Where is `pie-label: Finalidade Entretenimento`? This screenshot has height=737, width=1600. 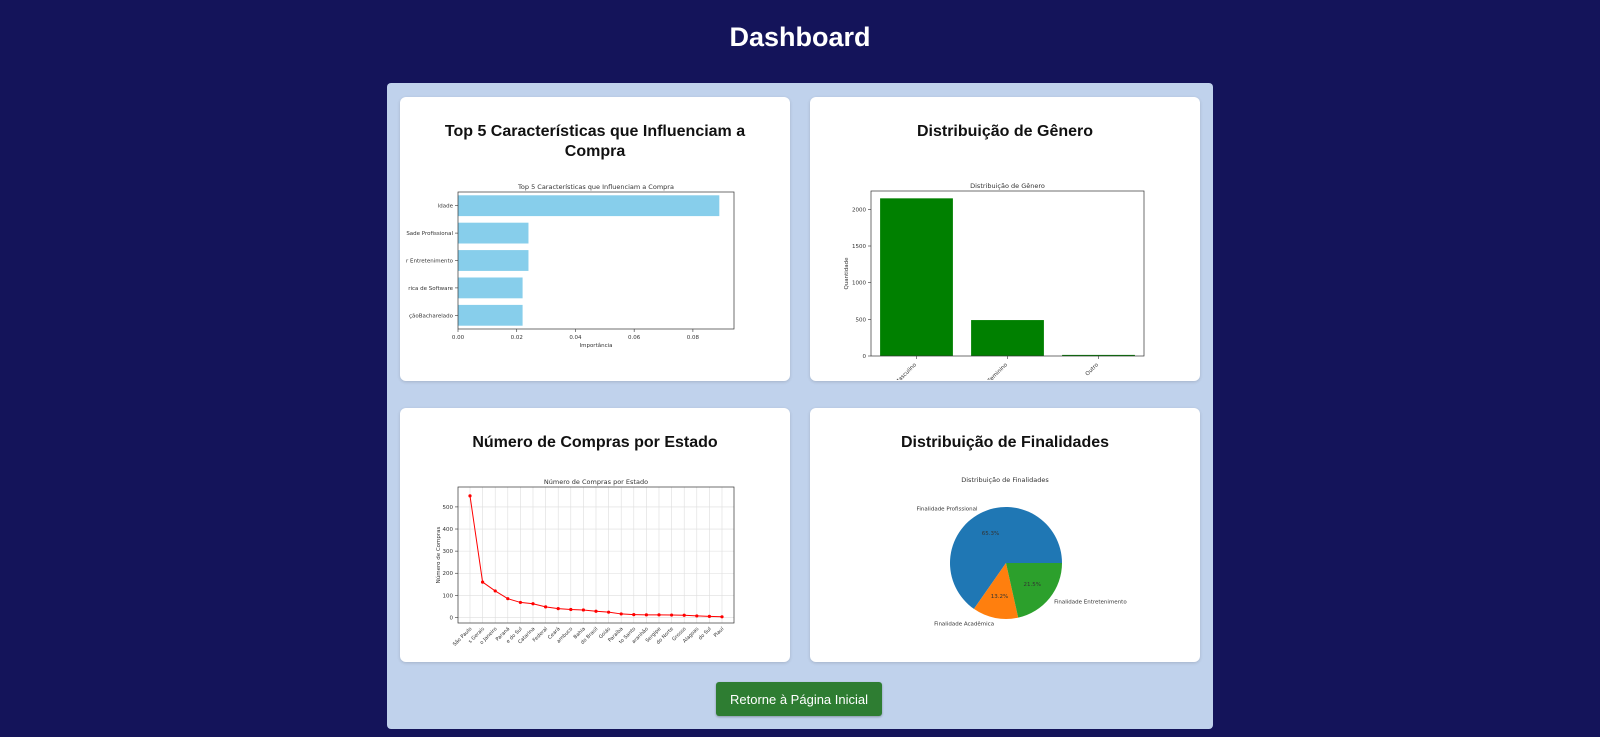 pie-label: Finalidade Entretenimento is located at coordinates (1090, 603).